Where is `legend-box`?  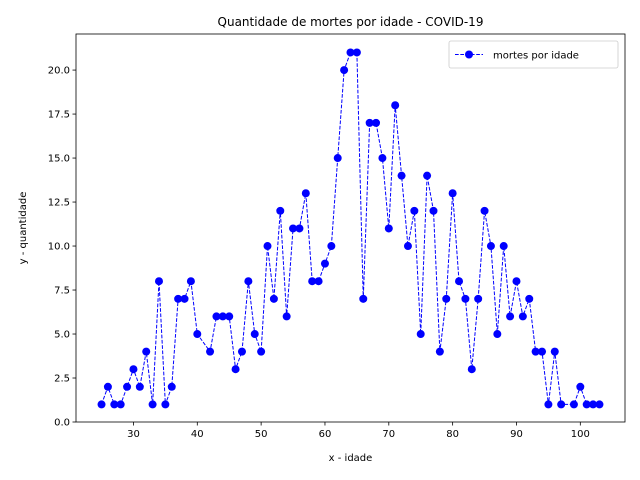 legend-box is located at coordinates (533, 54).